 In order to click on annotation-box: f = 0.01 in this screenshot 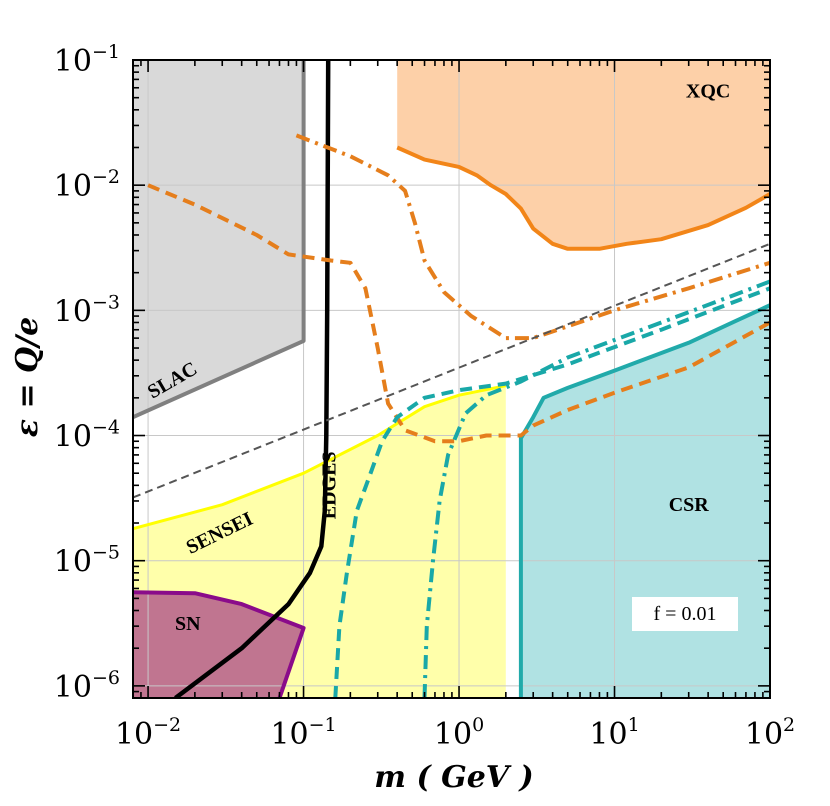, I will do `click(685, 614)`.